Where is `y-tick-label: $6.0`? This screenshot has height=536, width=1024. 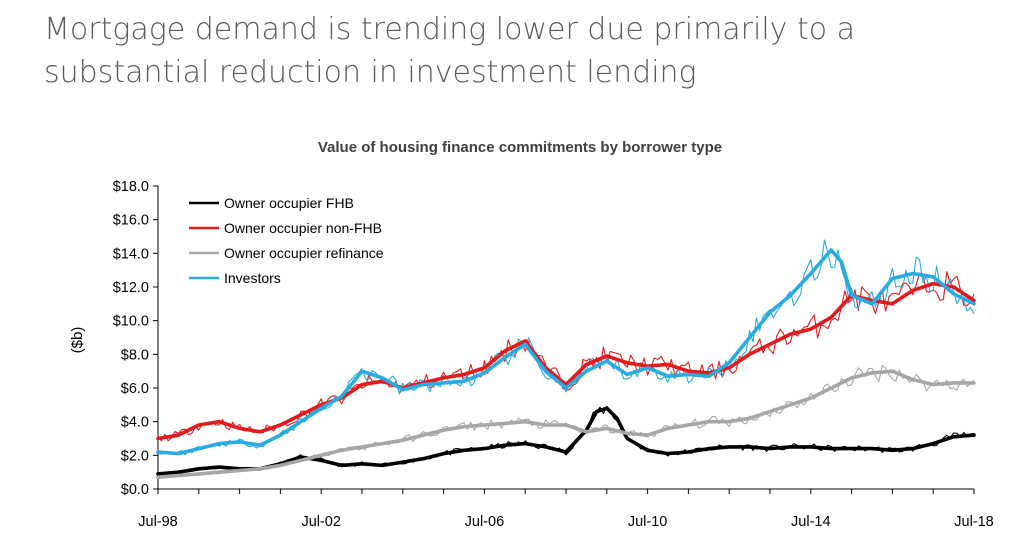 y-tick-label: $6.0 is located at coordinates (135, 389).